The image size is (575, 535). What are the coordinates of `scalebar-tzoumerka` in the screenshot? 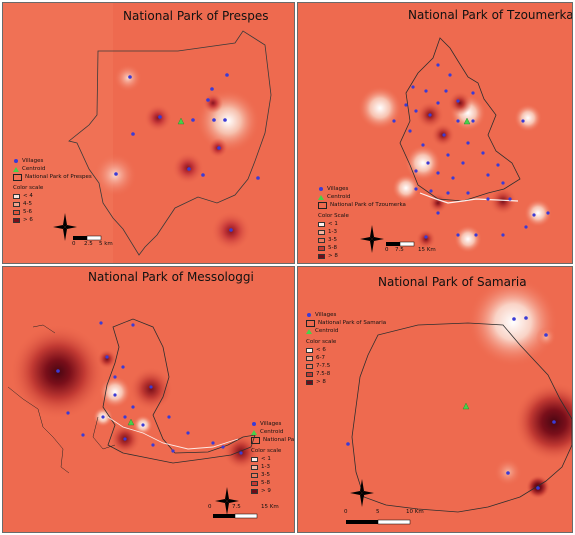 It's located at (400, 244).